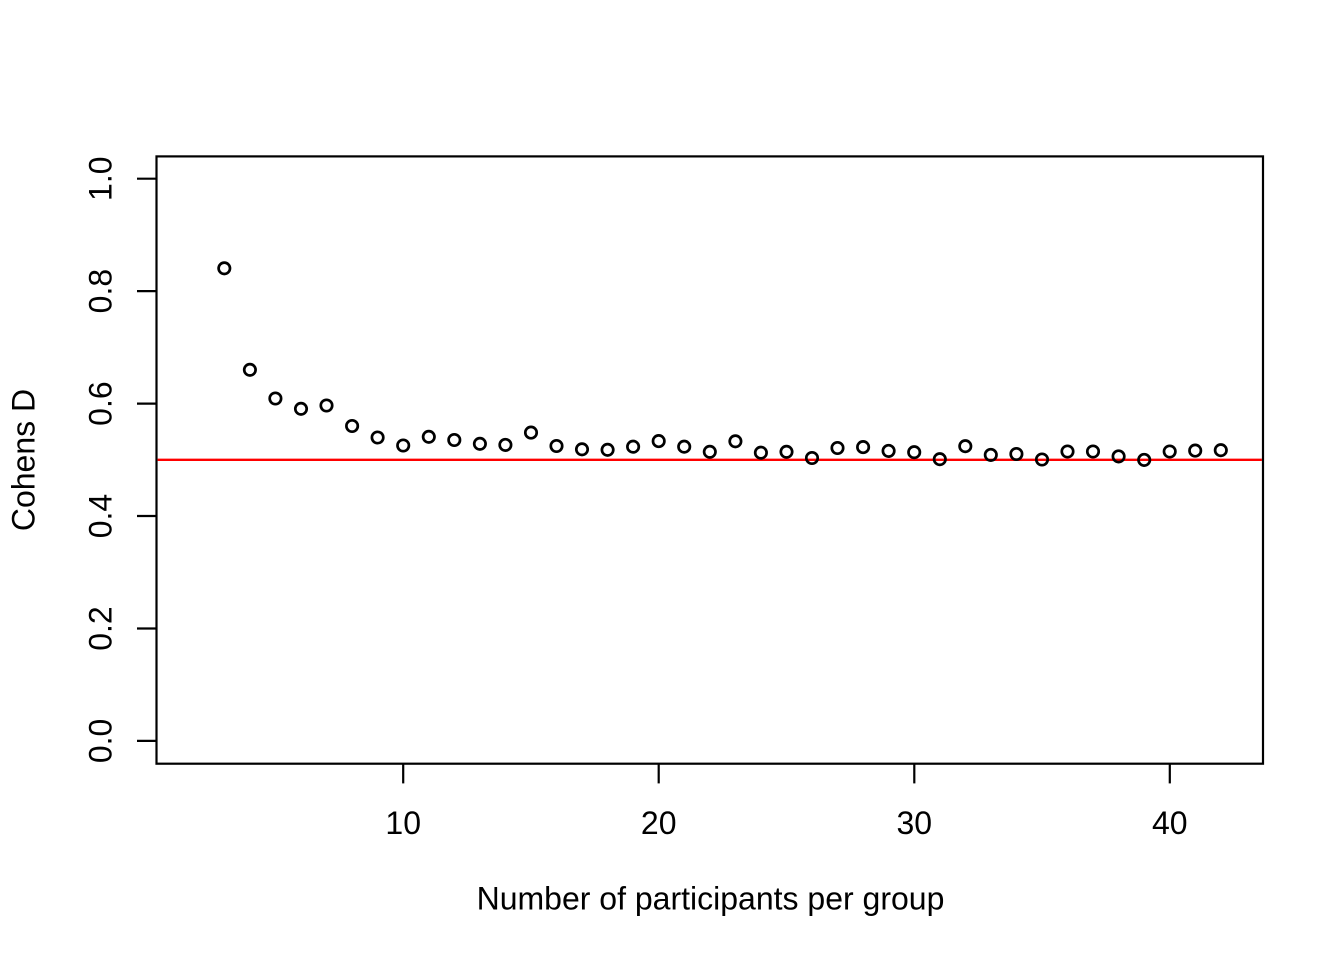 This screenshot has height=960, width=1344. I want to click on svg-text:Number of participants per gro: Number of participants per group, so click(711, 898).